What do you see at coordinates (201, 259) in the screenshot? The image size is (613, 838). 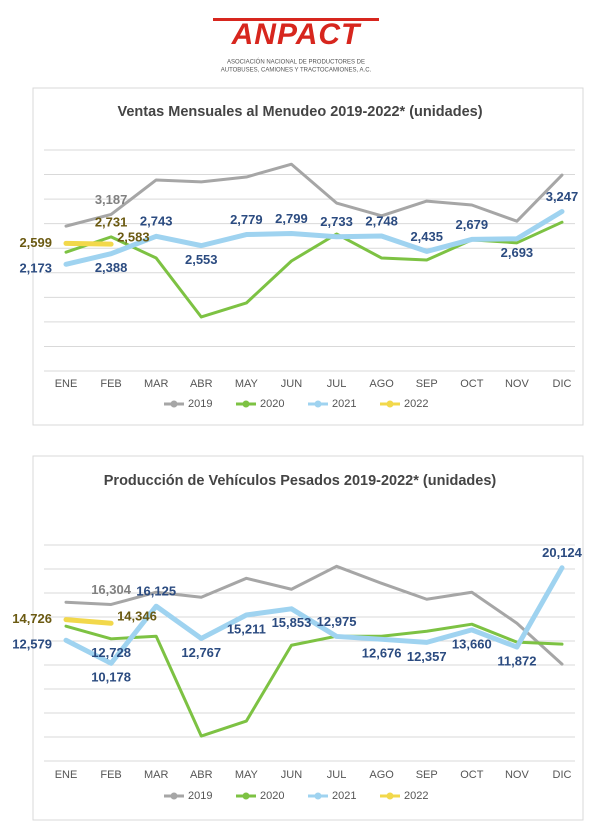 I see `data-label: 2,553` at bounding box center [201, 259].